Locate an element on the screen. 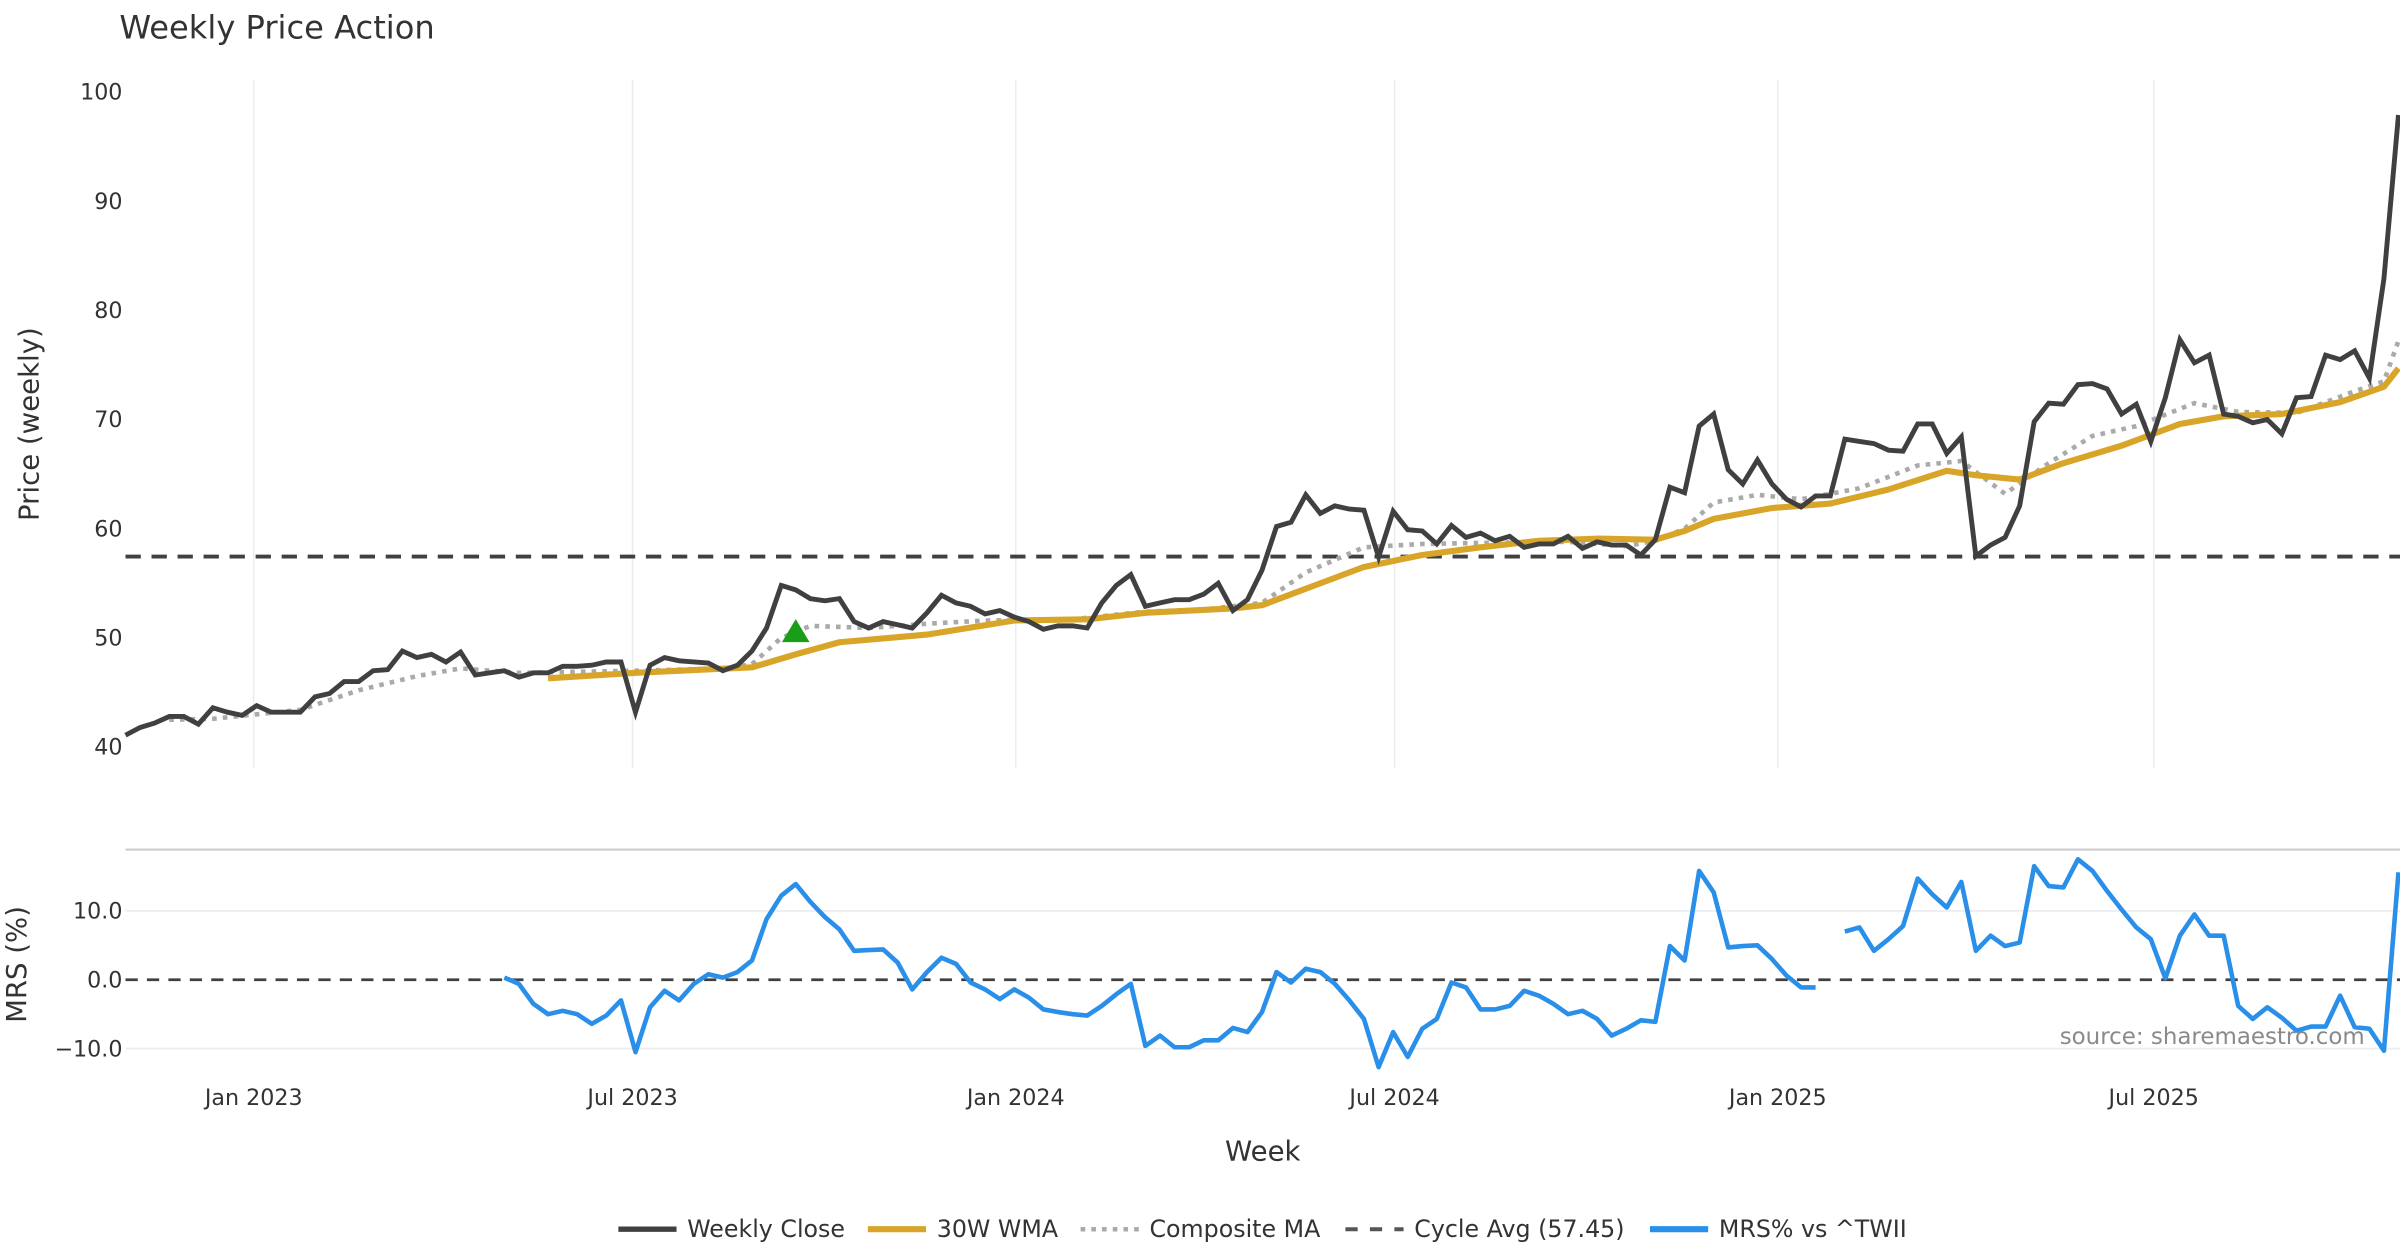 The width and height of the screenshot is (2400, 1260). x-tick-label: Jan 2024 is located at coordinates (1015, 1098).